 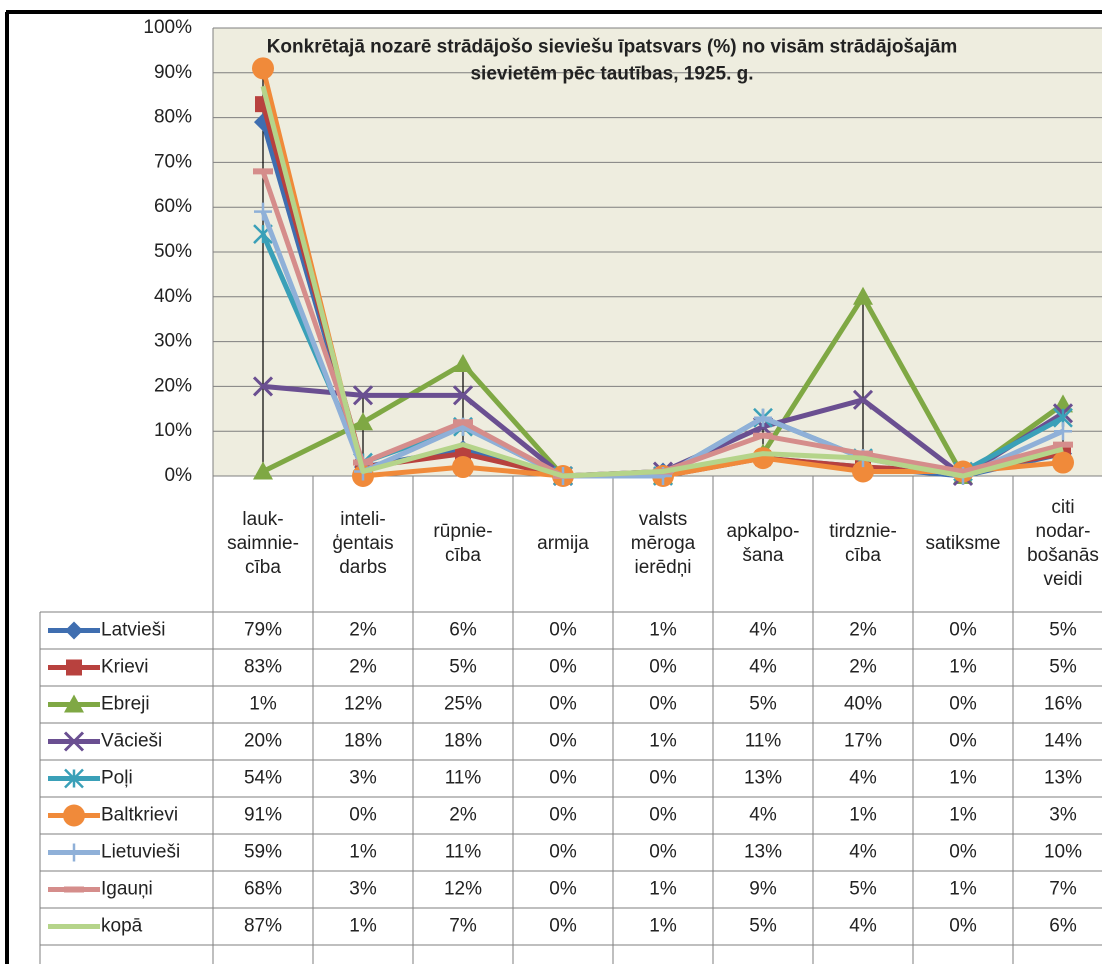 I want to click on table-value: 83%, so click(x=263, y=667).